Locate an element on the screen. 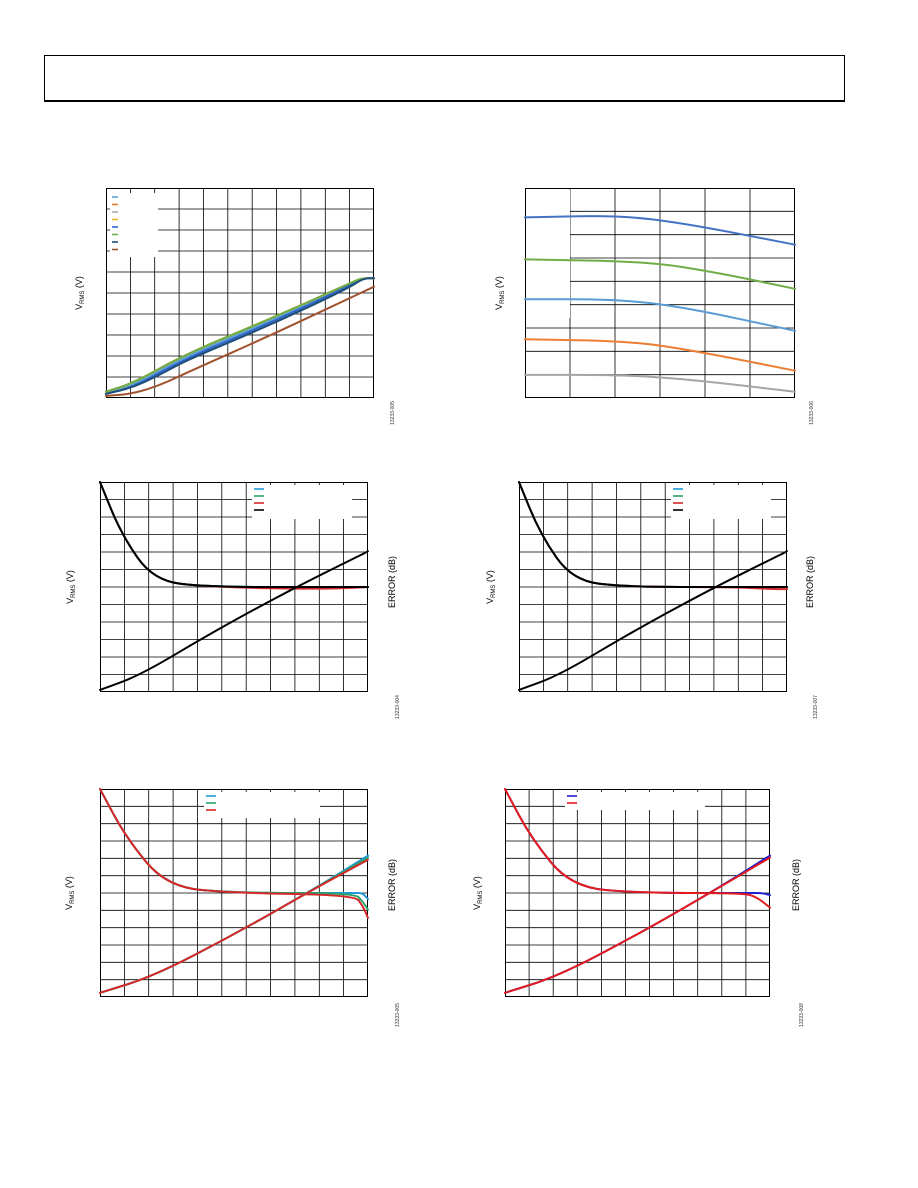 The height and width of the screenshot is (1188, 918). chart-1-ylabel: VRMS (V) is located at coordinates (80, 293).